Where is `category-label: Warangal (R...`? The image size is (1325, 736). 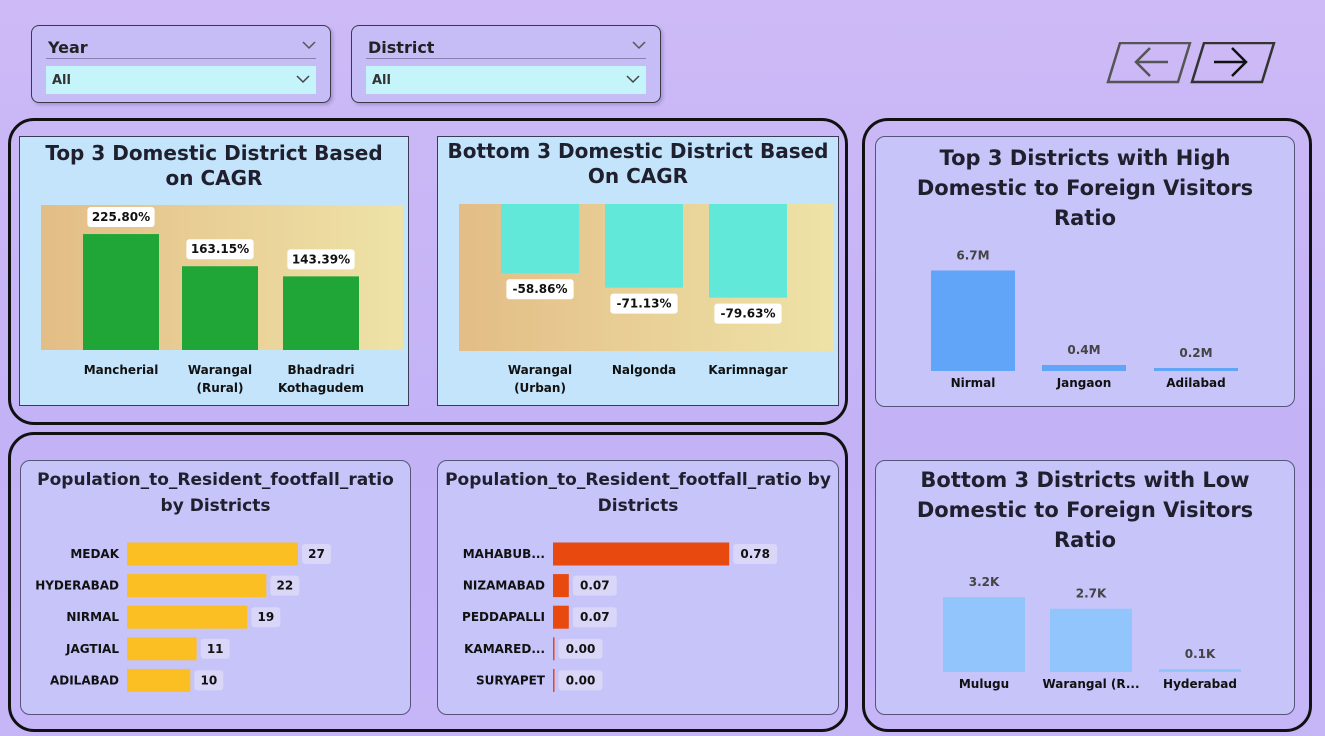 category-label: Warangal (R... is located at coordinates (1090, 684).